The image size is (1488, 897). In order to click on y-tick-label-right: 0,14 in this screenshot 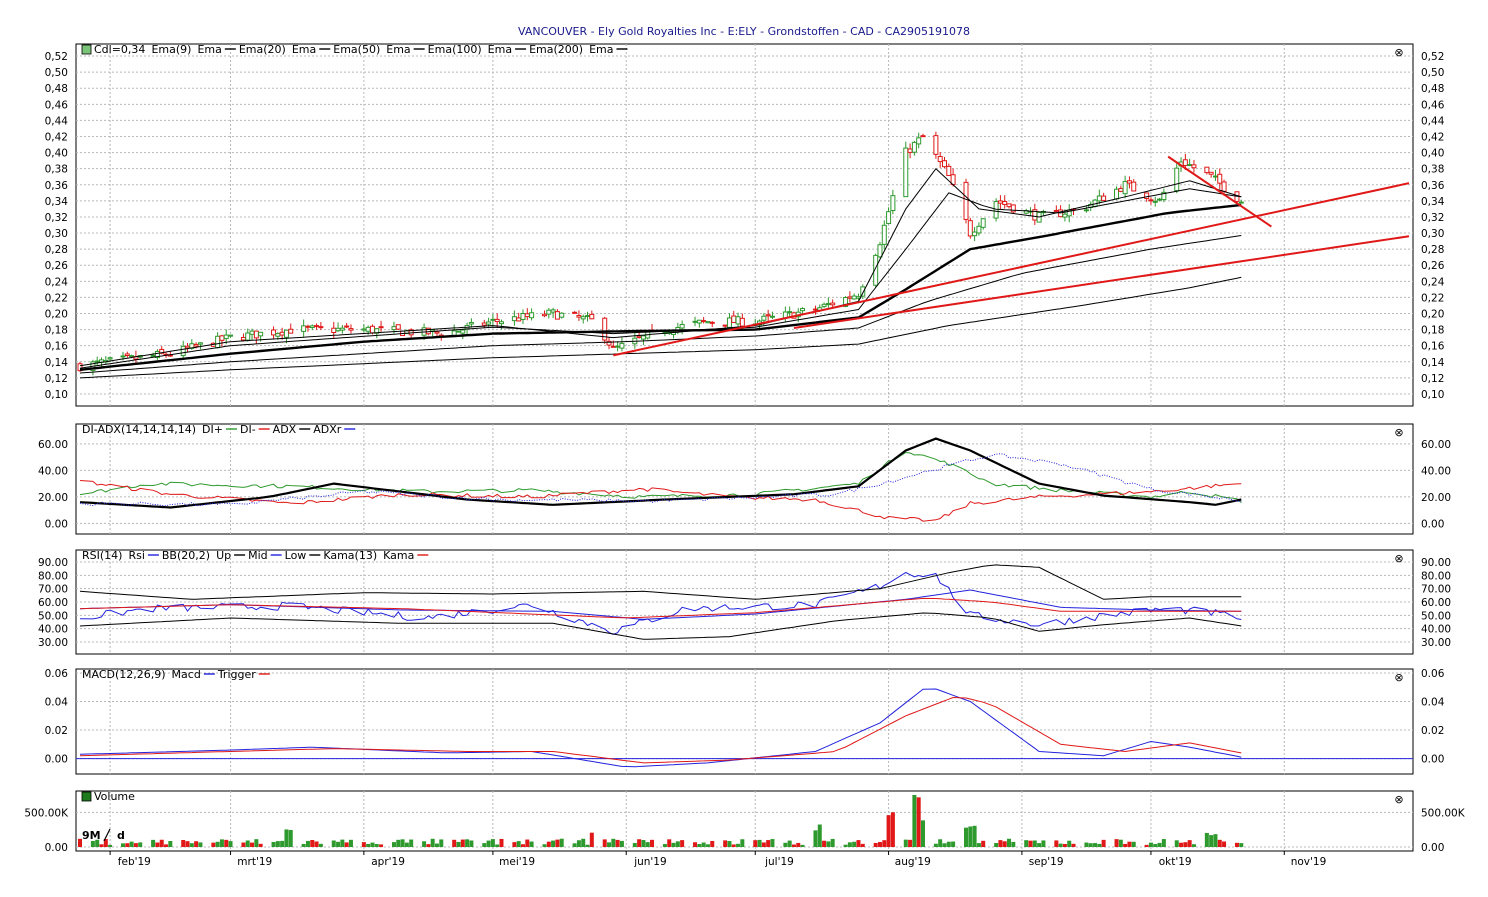, I will do `click(1433, 363)`.